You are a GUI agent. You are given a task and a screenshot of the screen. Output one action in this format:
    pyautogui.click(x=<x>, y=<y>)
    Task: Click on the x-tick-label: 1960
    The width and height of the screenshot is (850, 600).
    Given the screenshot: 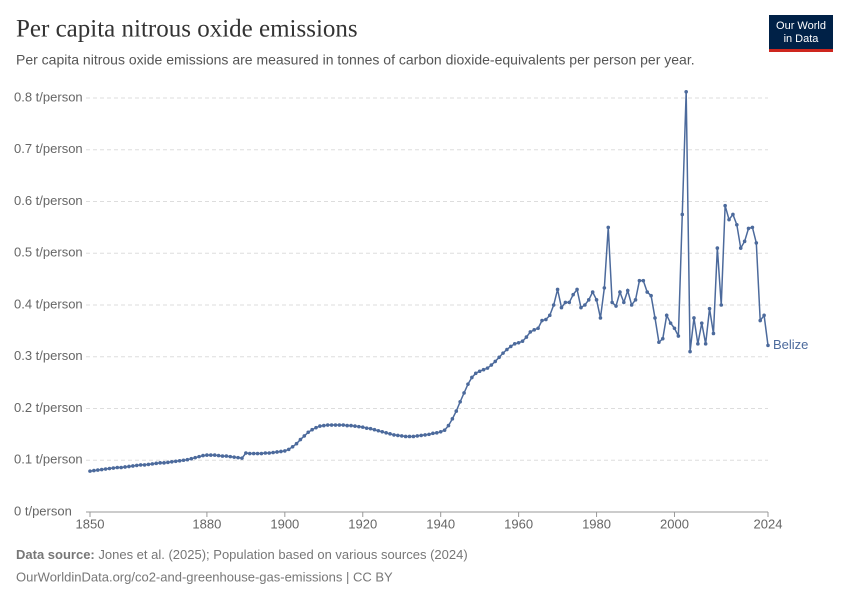 What is the action you would take?
    pyautogui.click(x=518, y=523)
    